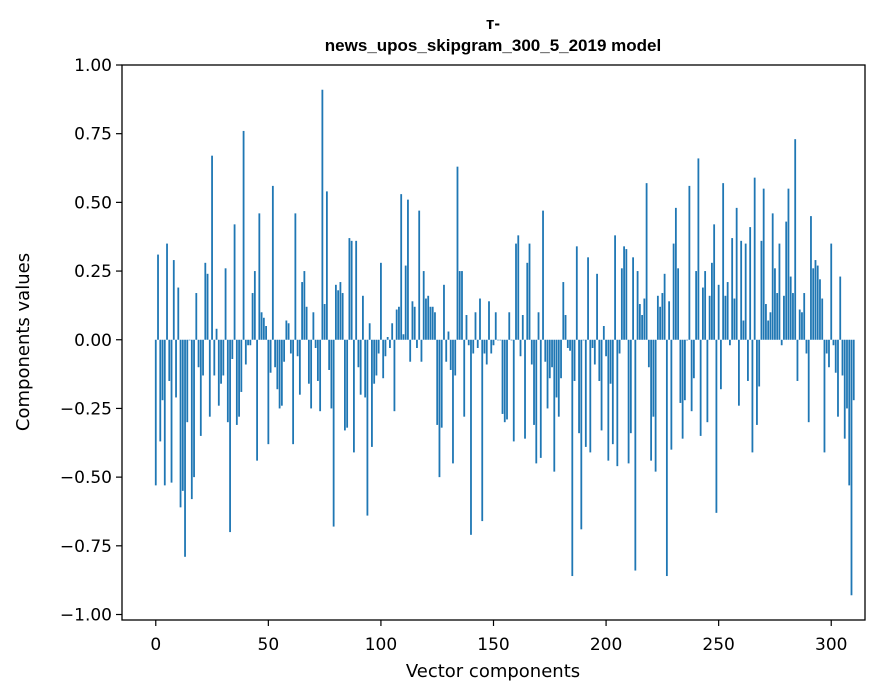 The height and width of the screenshot is (696, 880). What do you see at coordinates (93, 341) in the screenshot?
I see `y-tick-label: 0.00` at bounding box center [93, 341].